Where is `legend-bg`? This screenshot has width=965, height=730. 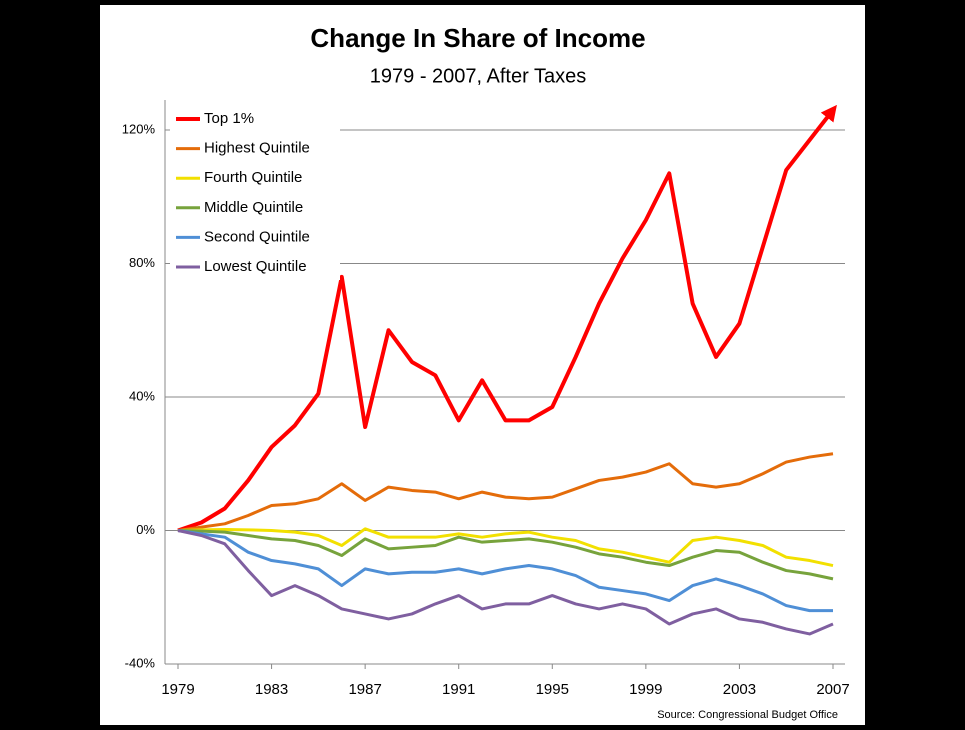 legend-bg is located at coordinates (255, 192).